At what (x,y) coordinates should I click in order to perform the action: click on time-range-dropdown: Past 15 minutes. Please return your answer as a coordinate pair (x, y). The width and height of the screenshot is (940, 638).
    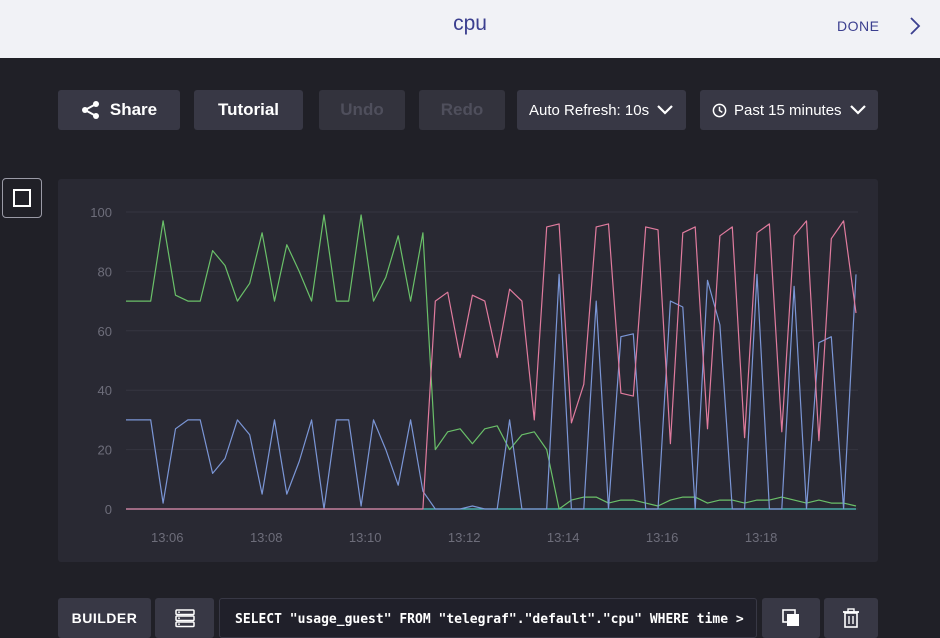
    Looking at the image, I should click on (789, 110).